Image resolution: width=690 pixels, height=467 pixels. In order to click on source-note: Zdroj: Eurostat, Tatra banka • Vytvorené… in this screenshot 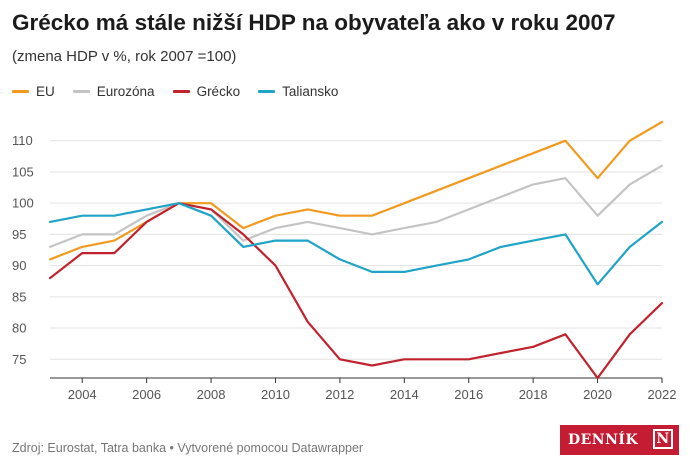, I will do `click(188, 448)`.